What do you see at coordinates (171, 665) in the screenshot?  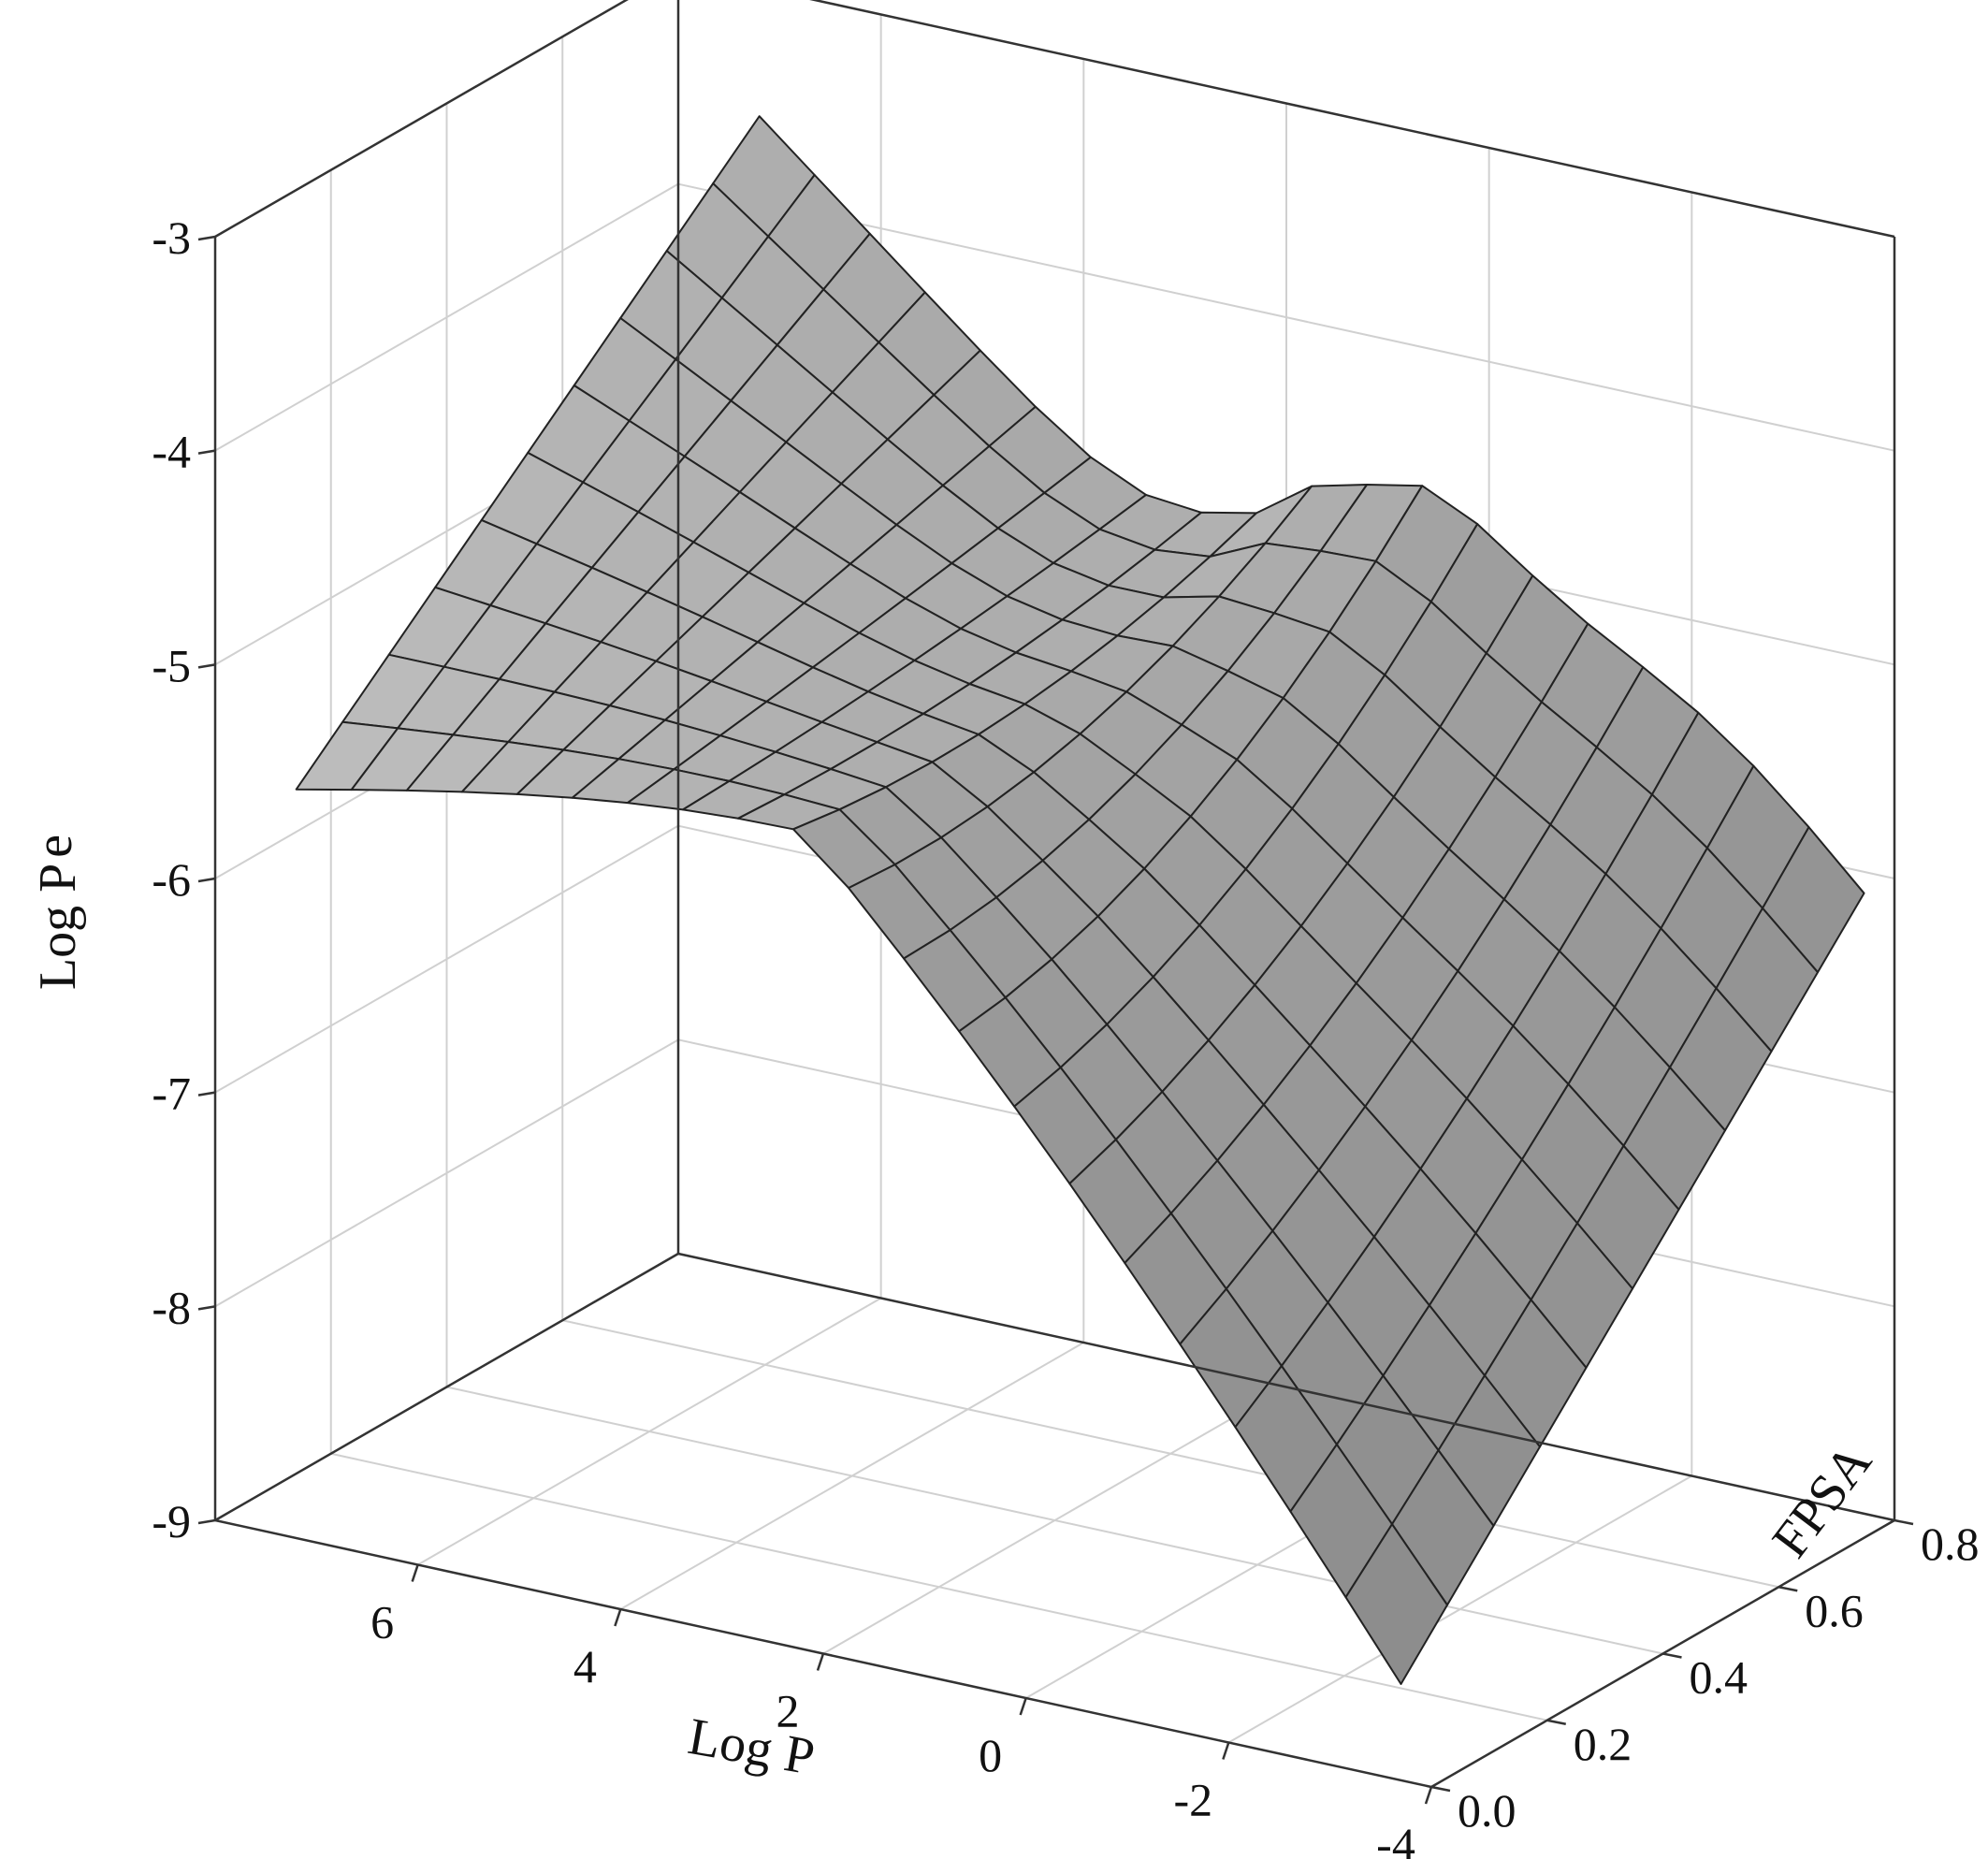 I see `z-tick-label: -5` at bounding box center [171, 665].